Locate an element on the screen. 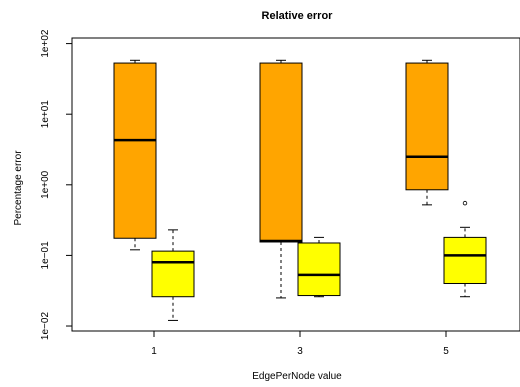 The width and height of the screenshot is (520, 387). y-axis-label: Percentage error is located at coordinates (18, 188).